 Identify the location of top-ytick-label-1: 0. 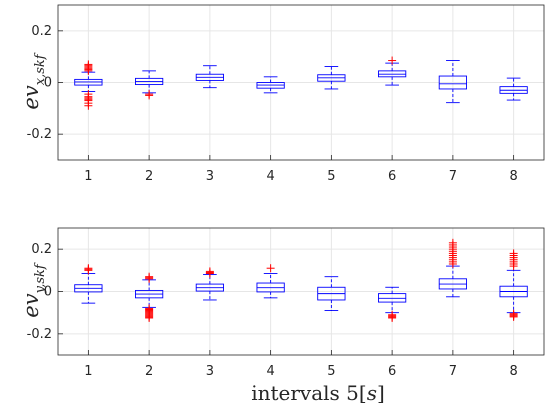
(48, 83).